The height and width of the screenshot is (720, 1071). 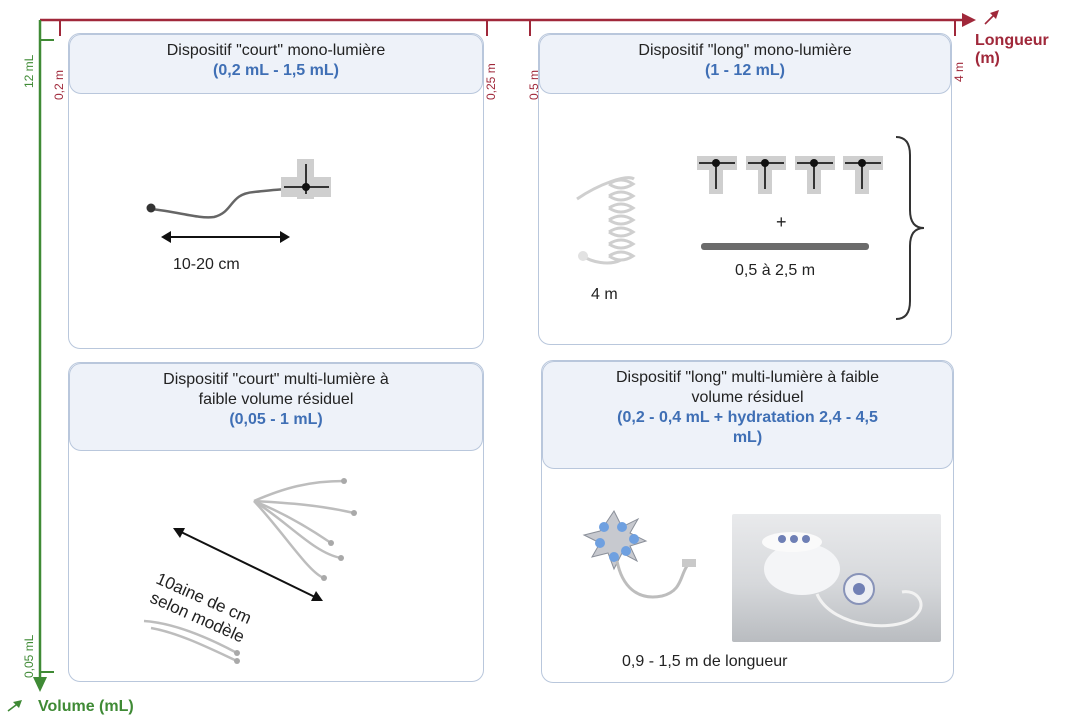 What do you see at coordinates (59, 84) in the screenshot?
I see `x-tick-0-2m: 0,2 m` at bounding box center [59, 84].